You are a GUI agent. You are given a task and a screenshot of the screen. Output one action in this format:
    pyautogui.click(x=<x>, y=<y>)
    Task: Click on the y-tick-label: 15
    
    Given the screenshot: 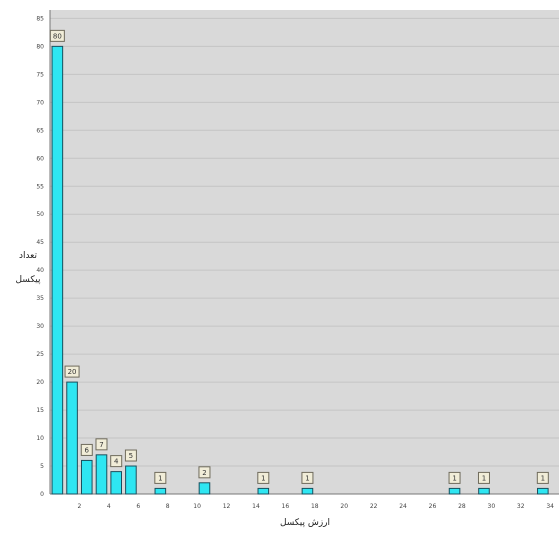 What is the action you would take?
    pyautogui.click(x=40, y=410)
    